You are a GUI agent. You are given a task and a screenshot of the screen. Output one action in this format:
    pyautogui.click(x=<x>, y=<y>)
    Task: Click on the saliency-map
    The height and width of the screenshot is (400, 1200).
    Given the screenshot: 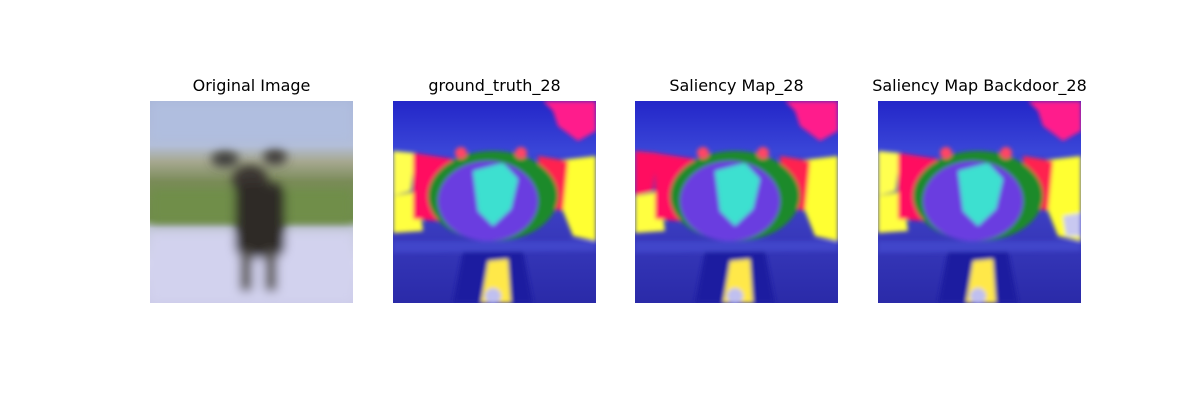 What is the action you would take?
    pyautogui.click(x=736, y=202)
    